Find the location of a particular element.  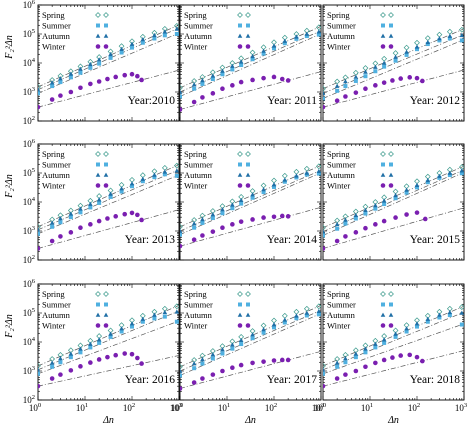

year-label: Year: 2017 is located at coordinates (292, 380).